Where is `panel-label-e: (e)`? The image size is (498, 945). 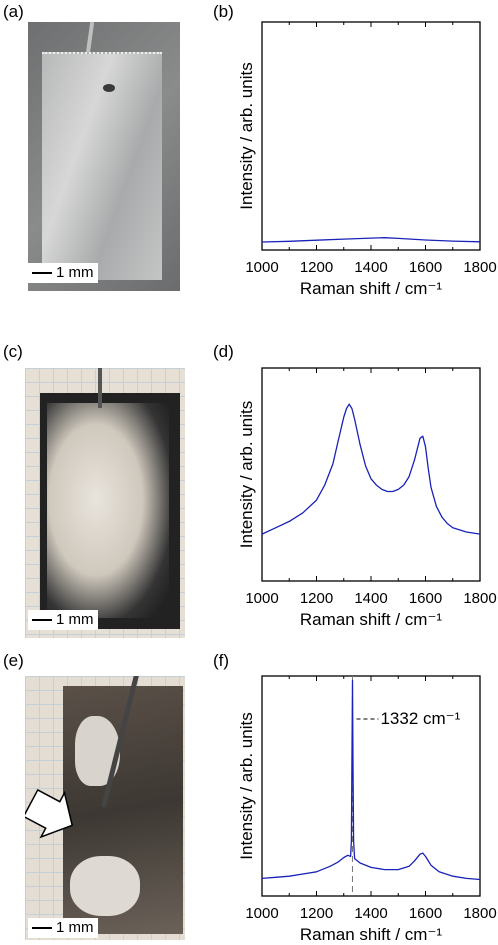 panel-label-e: (e) is located at coordinates (13, 660).